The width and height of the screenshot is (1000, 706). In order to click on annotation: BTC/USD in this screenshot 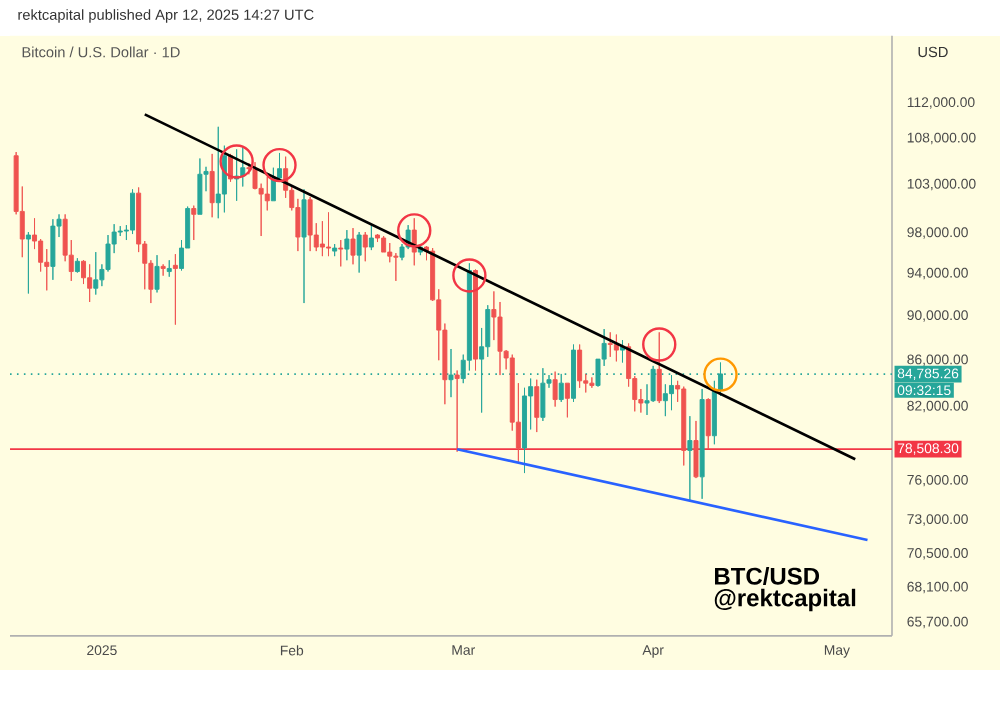, I will do `click(767, 576)`.